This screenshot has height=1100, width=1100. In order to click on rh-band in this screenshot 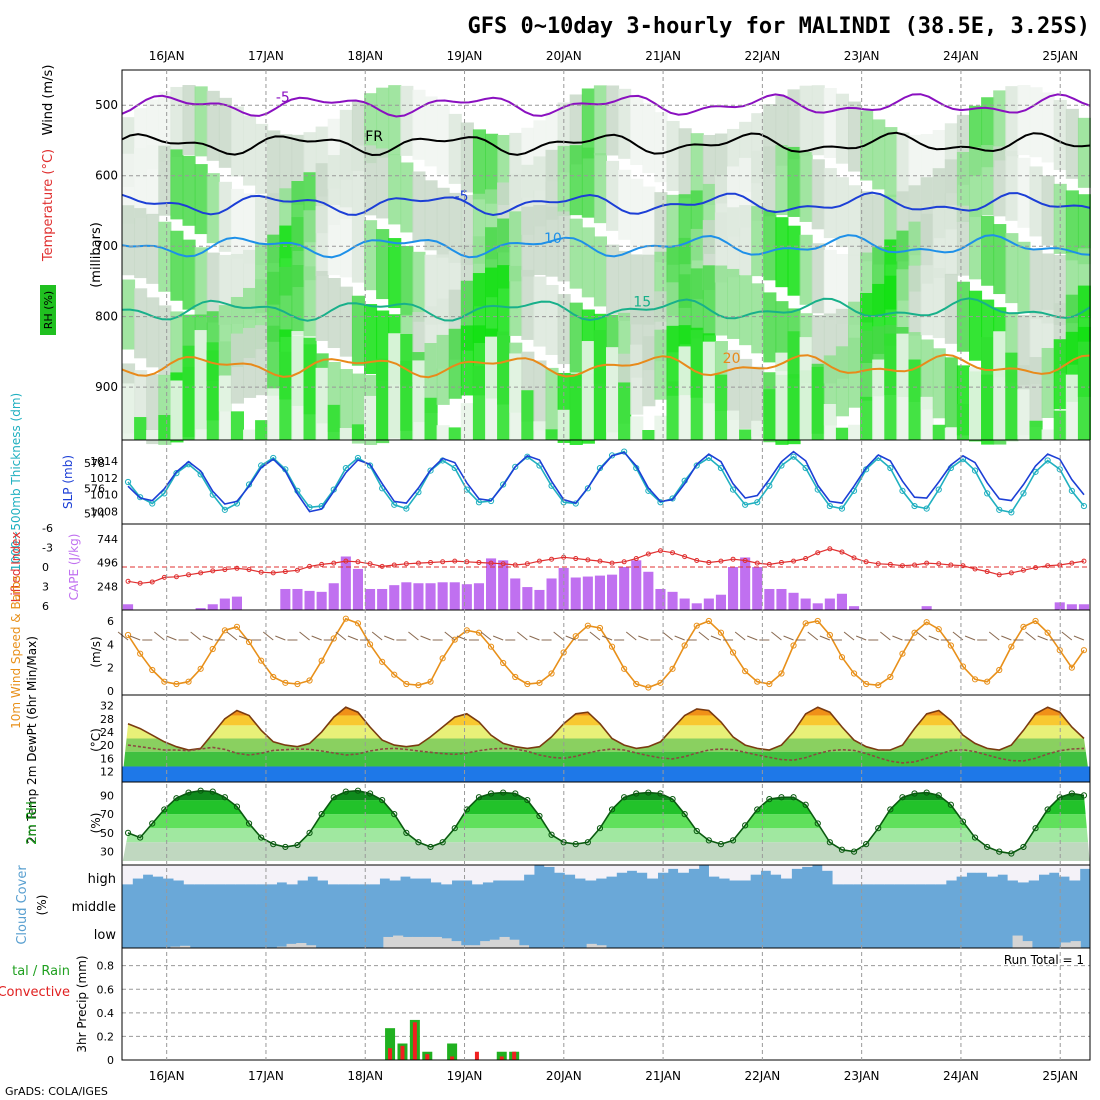, I will do `click(606, 807)`.